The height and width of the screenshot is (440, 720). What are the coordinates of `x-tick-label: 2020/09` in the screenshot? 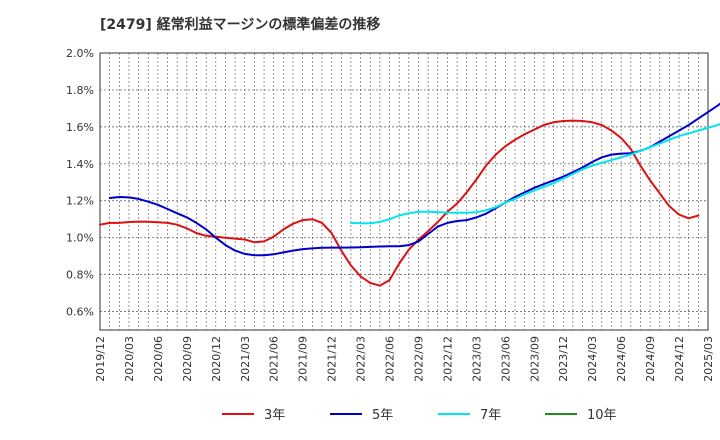 It's located at (187, 359).